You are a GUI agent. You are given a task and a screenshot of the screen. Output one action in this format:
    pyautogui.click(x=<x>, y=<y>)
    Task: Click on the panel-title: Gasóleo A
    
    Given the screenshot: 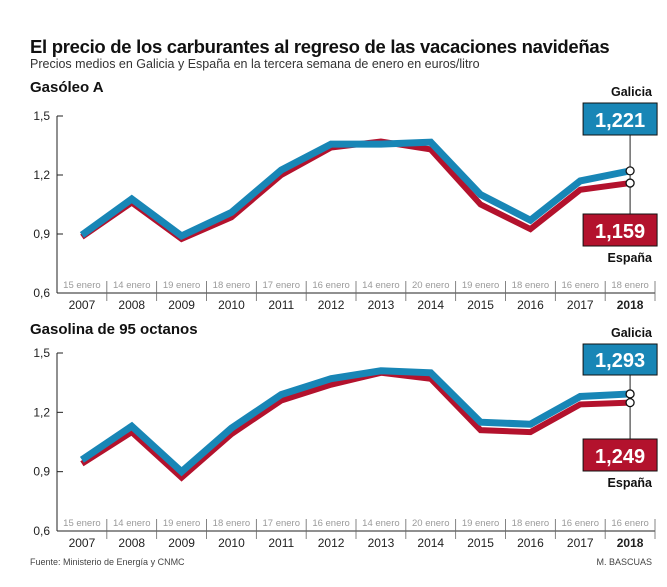 What is the action you would take?
    pyautogui.click(x=67, y=87)
    